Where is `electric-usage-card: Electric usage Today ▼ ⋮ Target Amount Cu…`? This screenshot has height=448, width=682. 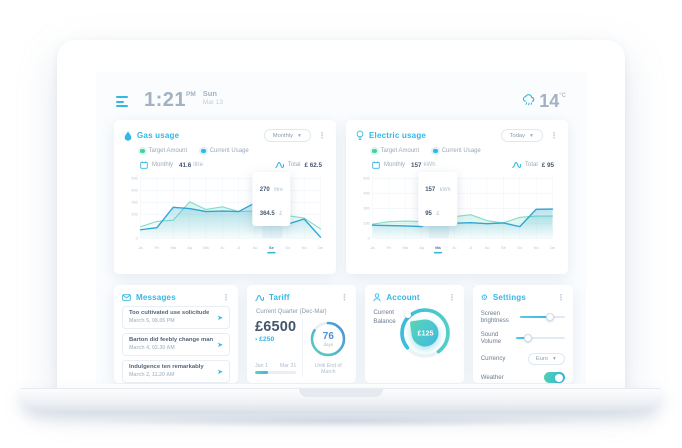
electric-usage-card: Electric usage Today ▼ ⋮ Target Amount Cu… is located at coordinates (457, 197).